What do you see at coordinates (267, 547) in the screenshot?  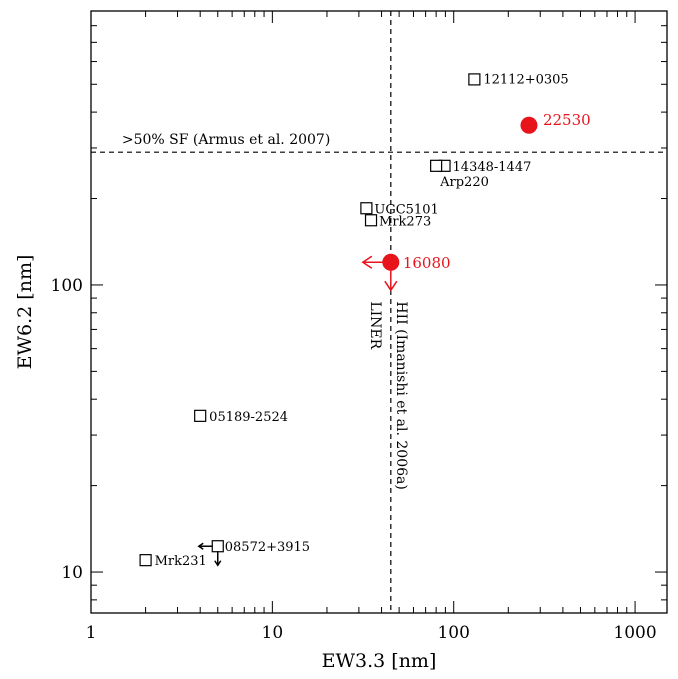 I see `point-label: 08572+3915` at bounding box center [267, 547].